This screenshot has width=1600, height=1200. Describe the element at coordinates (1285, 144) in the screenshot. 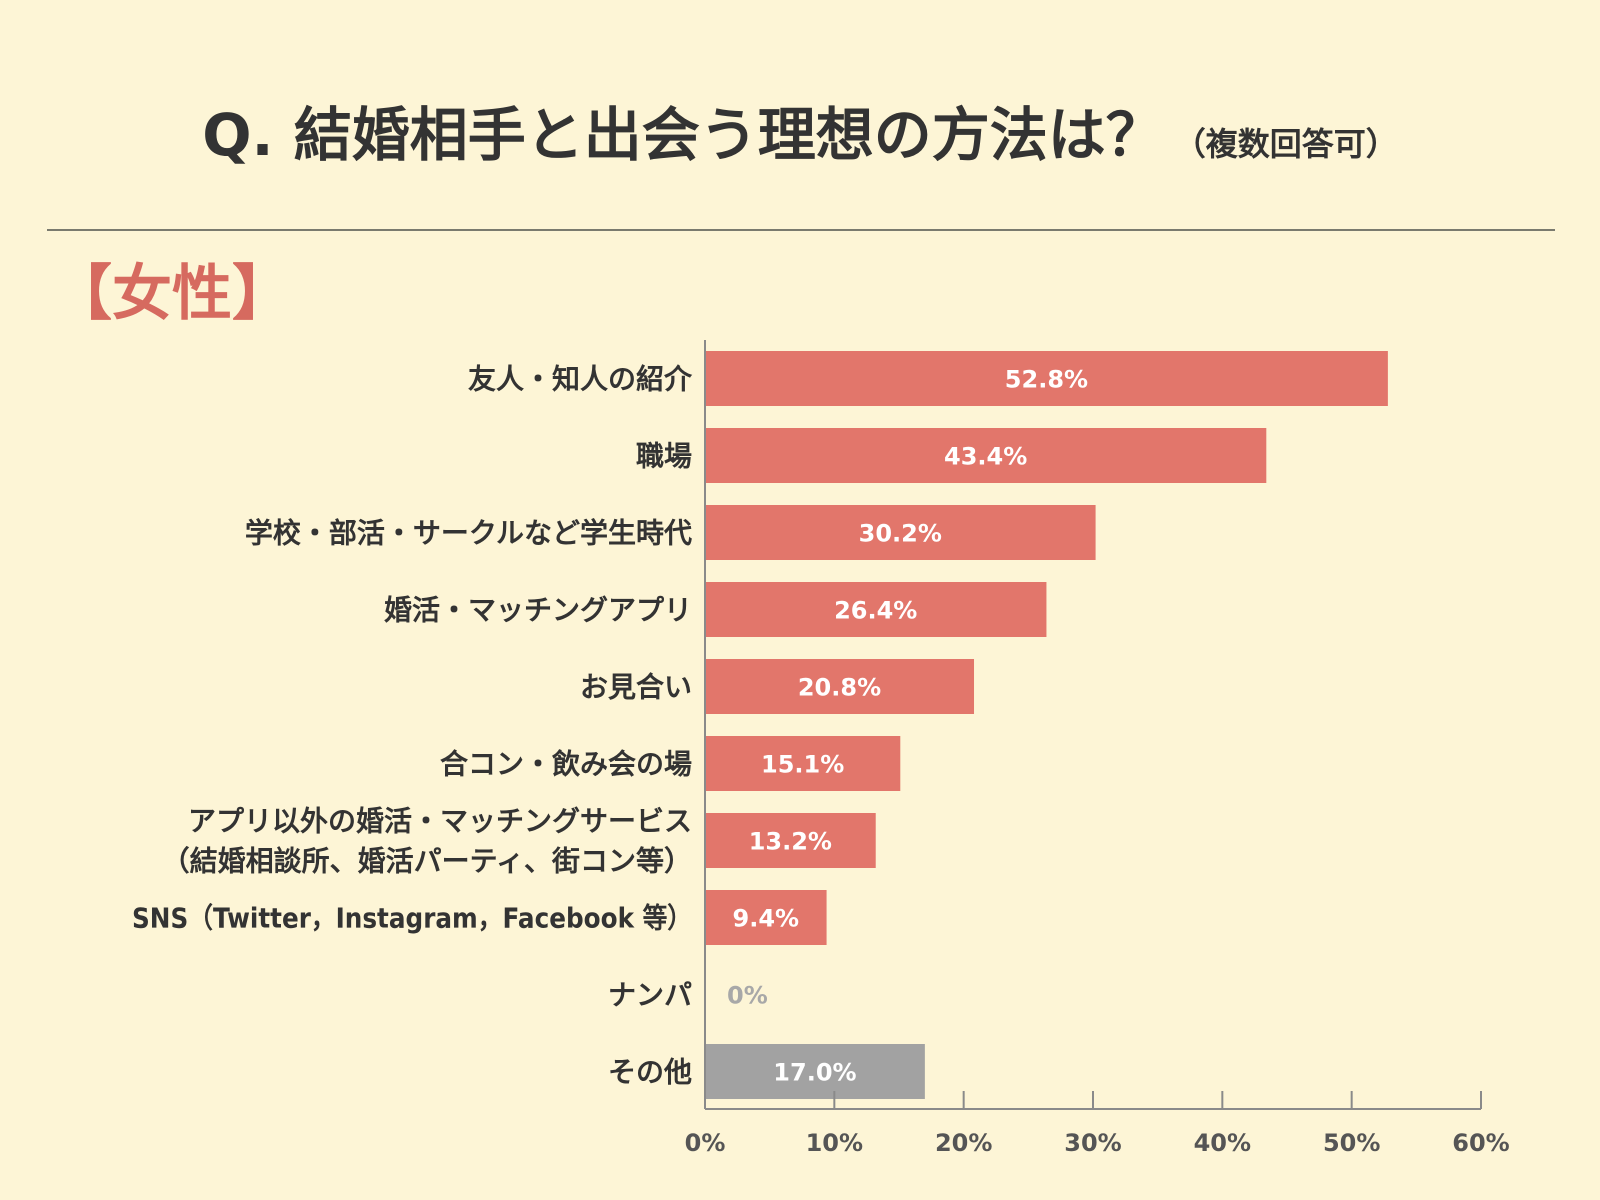

I see `chart-title-note: （複数回答可）` at that location.